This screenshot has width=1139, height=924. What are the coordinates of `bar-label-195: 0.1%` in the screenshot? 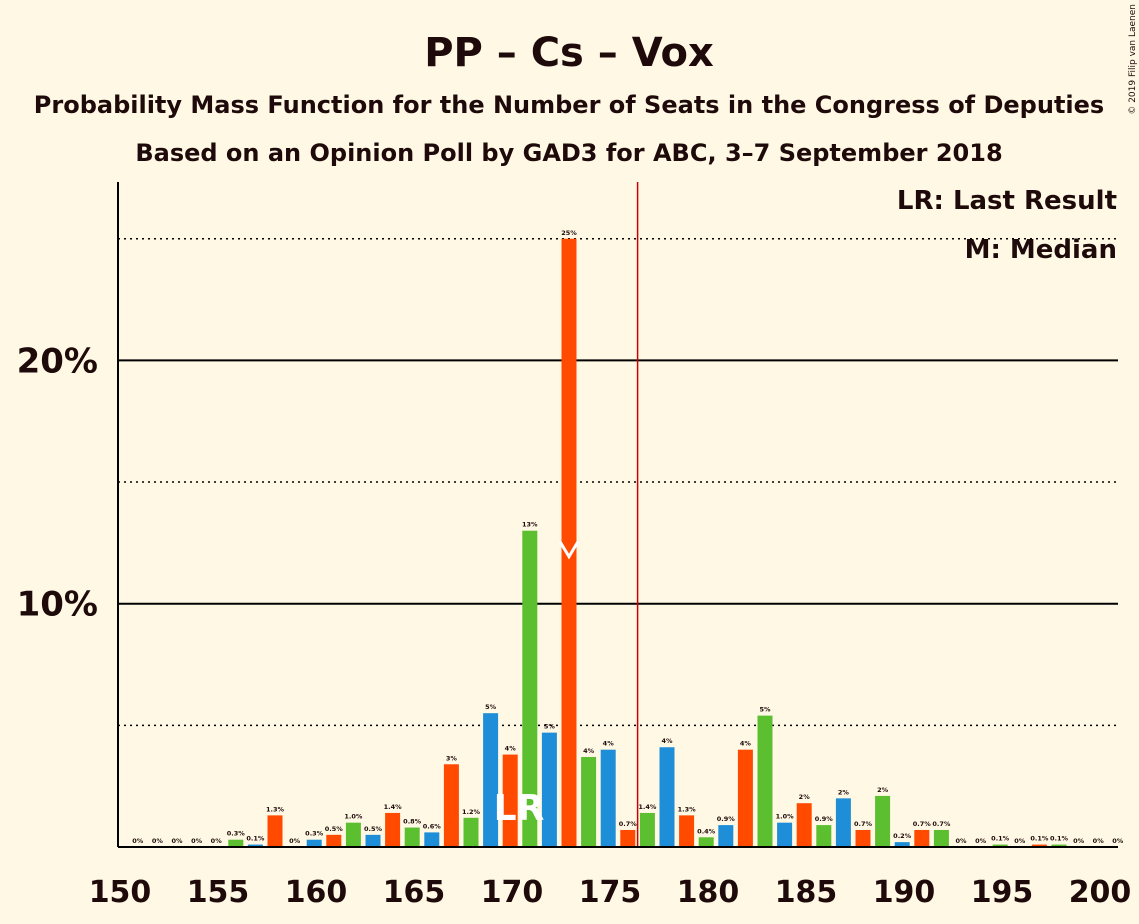 It's located at (1000, 839).